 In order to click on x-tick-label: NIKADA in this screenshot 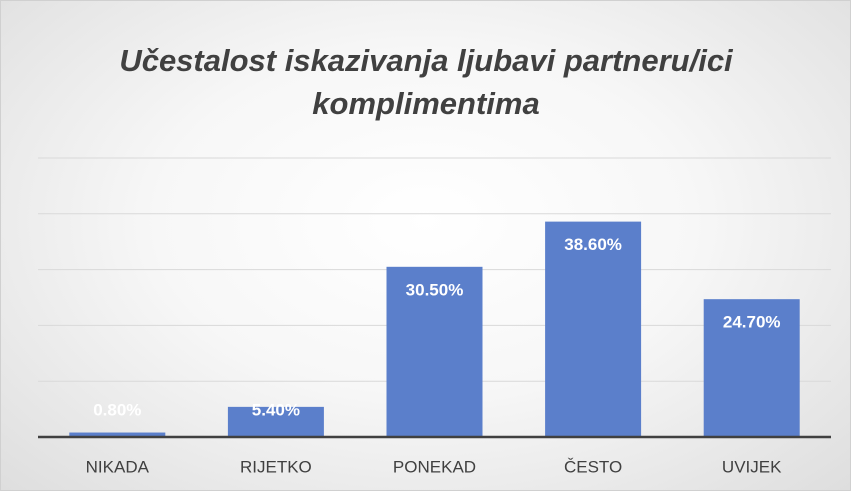, I will do `click(118, 466)`.